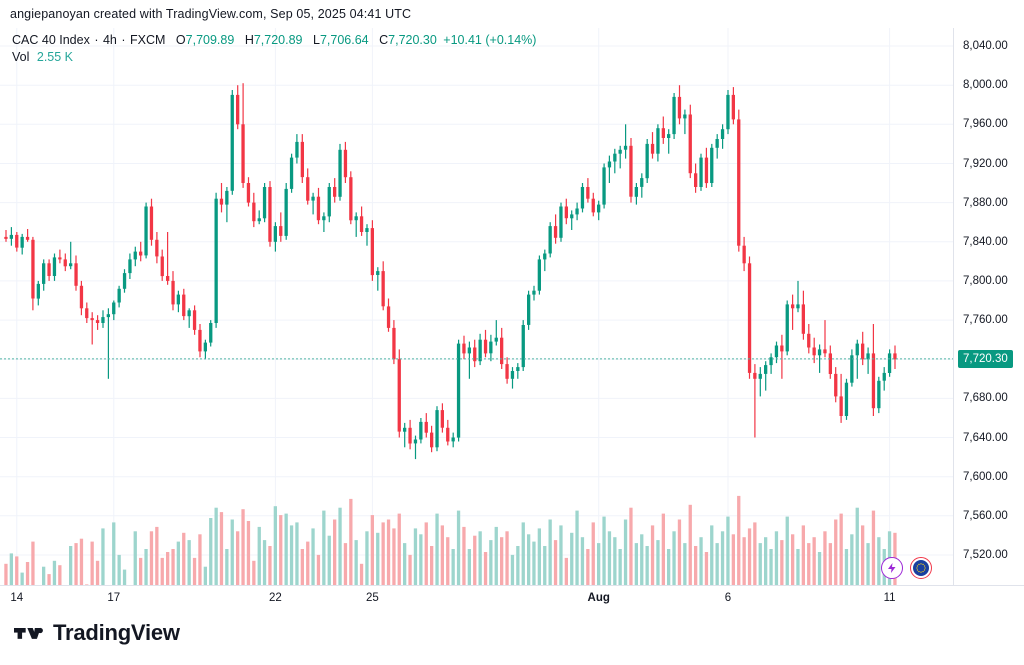  What do you see at coordinates (985, 85) in the screenshot?
I see `price-tick: 8,000.00` at bounding box center [985, 85].